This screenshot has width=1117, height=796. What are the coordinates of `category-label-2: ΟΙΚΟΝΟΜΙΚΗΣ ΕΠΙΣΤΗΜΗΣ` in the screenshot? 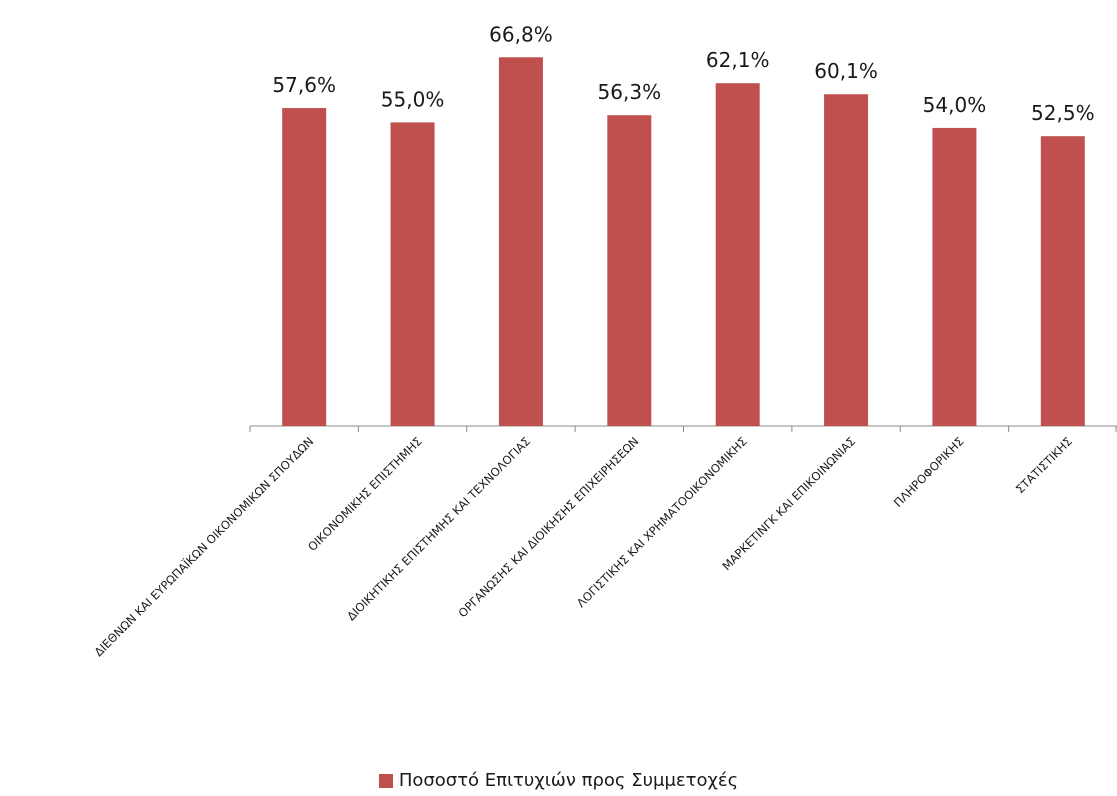 It's located at (365, 494).